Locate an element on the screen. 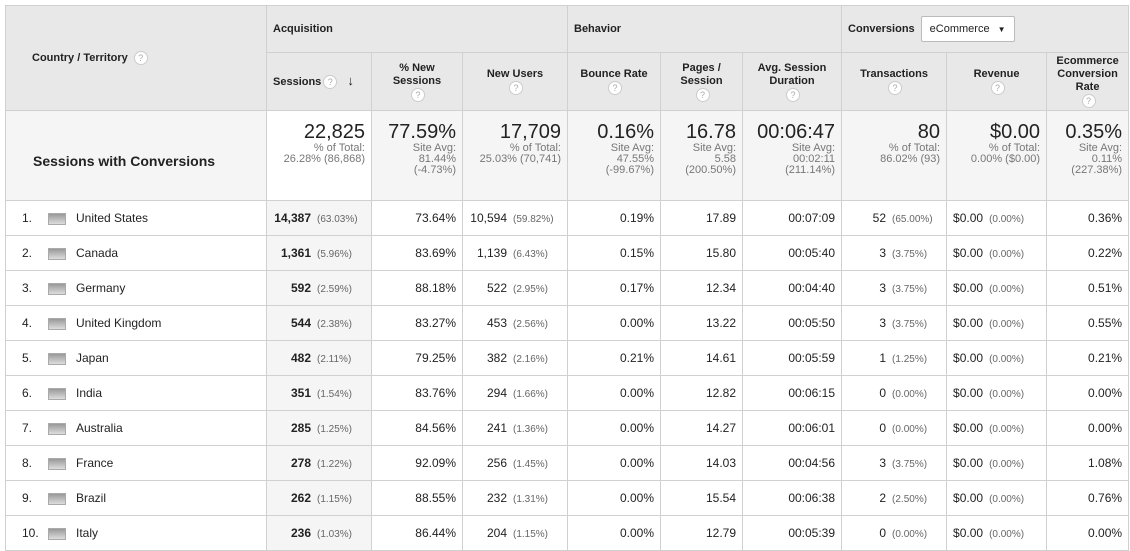  country-header: Country / Territory? is located at coordinates (136, 58).